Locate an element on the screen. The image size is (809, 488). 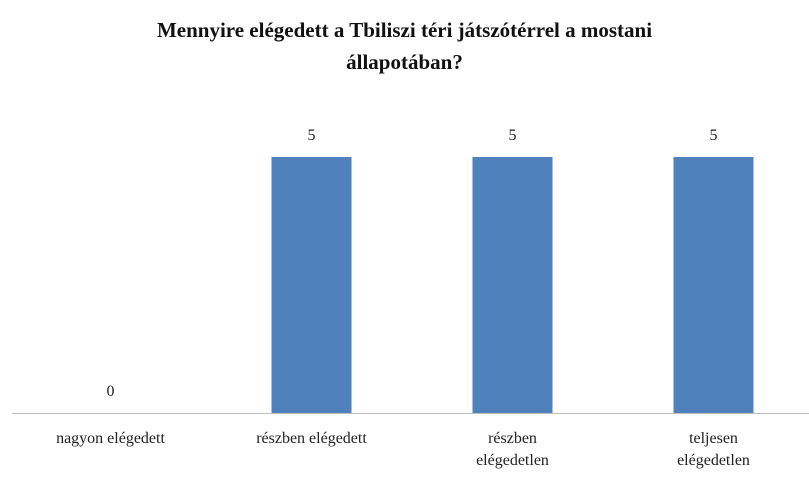
x-tick-label: részben elégedett is located at coordinates (311, 438).